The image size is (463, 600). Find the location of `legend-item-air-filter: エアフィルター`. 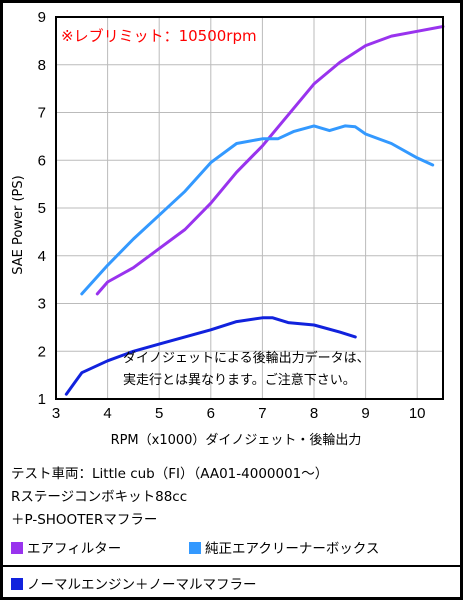

legend-item-air-filter: エアフィルター is located at coordinates (66, 547).